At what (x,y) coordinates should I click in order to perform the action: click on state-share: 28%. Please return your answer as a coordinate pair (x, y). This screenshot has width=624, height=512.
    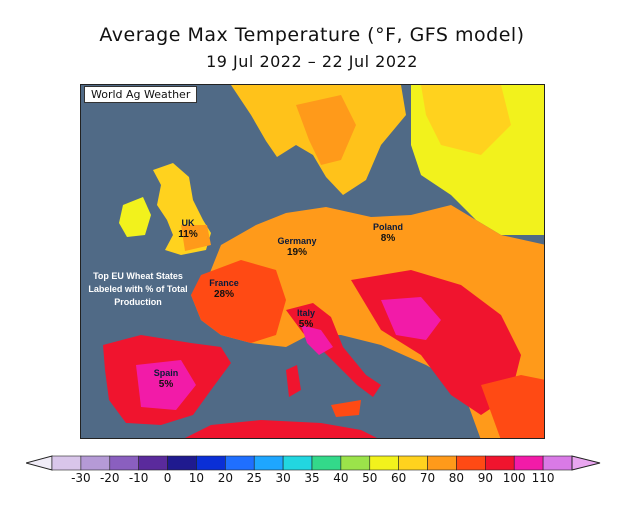
    Looking at the image, I should click on (223, 294).